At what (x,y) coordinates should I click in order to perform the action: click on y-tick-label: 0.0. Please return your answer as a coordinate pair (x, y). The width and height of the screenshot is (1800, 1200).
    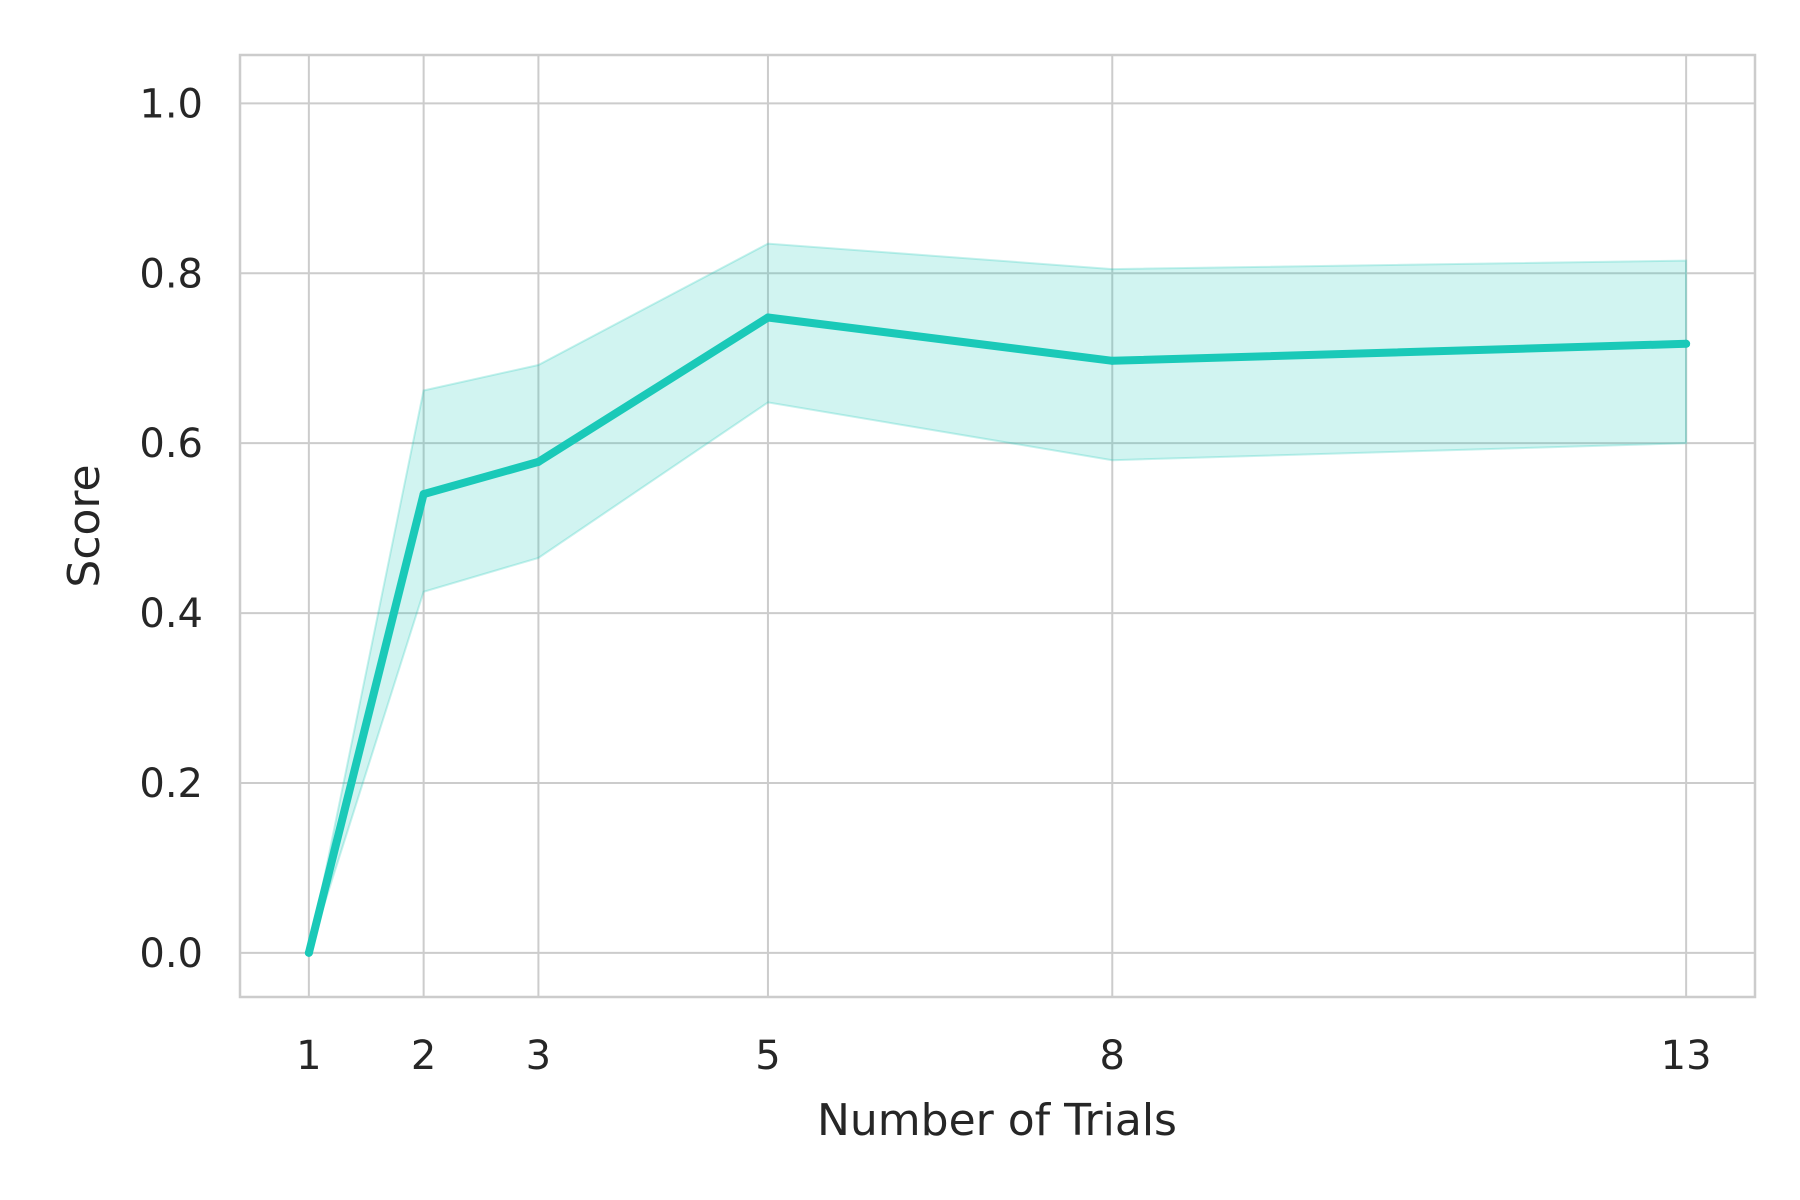
    Looking at the image, I should click on (171, 954).